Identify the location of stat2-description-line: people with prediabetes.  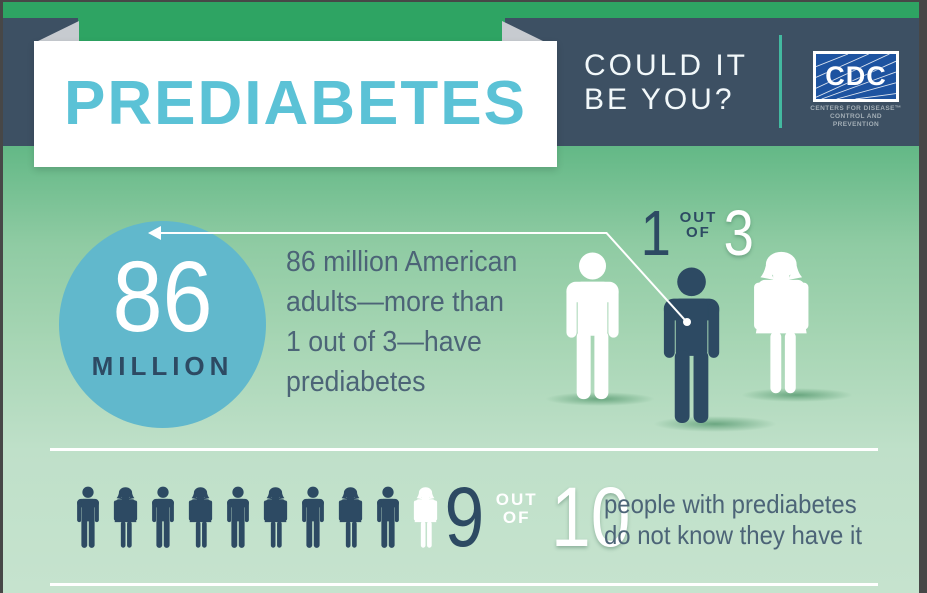
(730, 504).